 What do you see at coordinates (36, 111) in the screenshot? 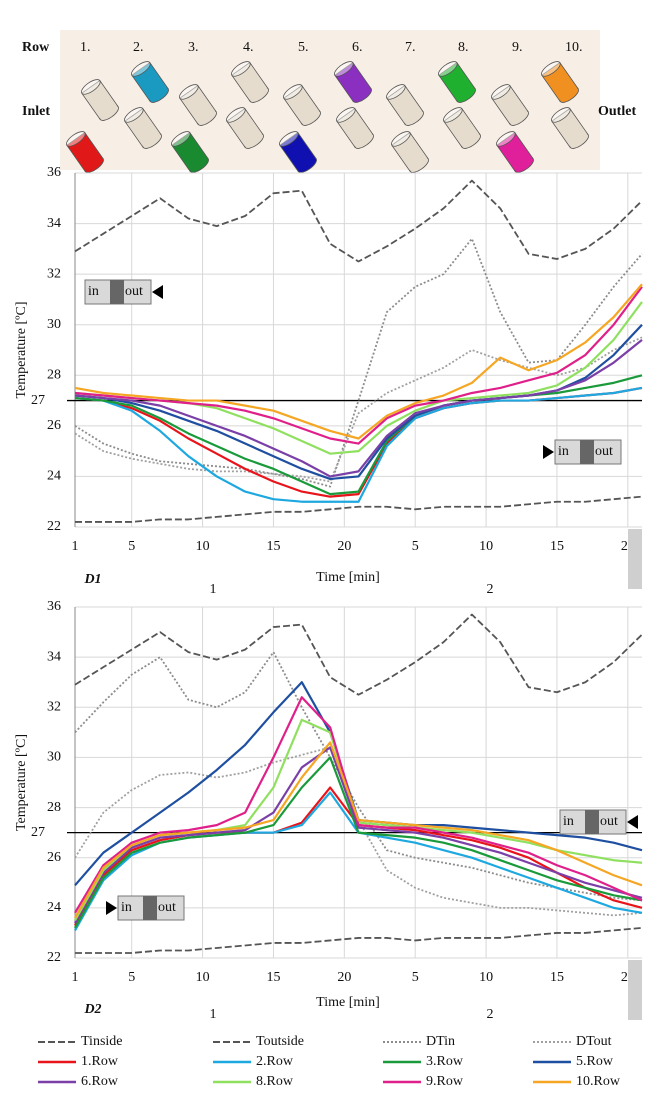
I see `inlet-label: Inlet` at bounding box center [36, 111].